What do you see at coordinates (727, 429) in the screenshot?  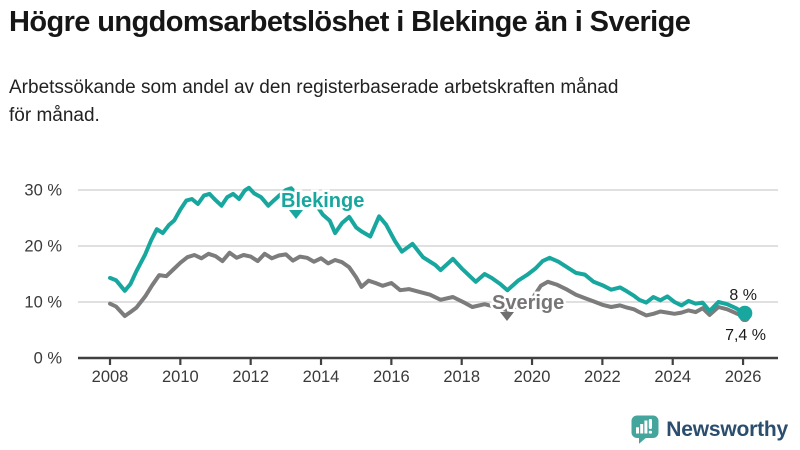 I see `newsworthy-logo-text: Newsworthy` at bounding box center [727, 429].